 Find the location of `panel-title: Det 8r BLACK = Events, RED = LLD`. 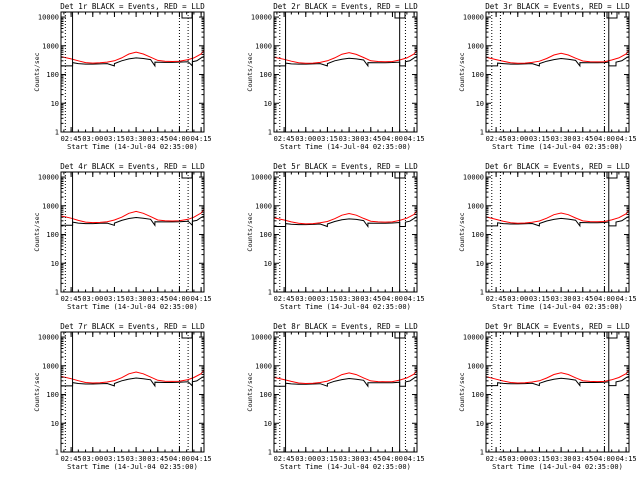

panel-title: Det 8r BLACK = Events, RED = LLD is located at coordinates (345, 326).